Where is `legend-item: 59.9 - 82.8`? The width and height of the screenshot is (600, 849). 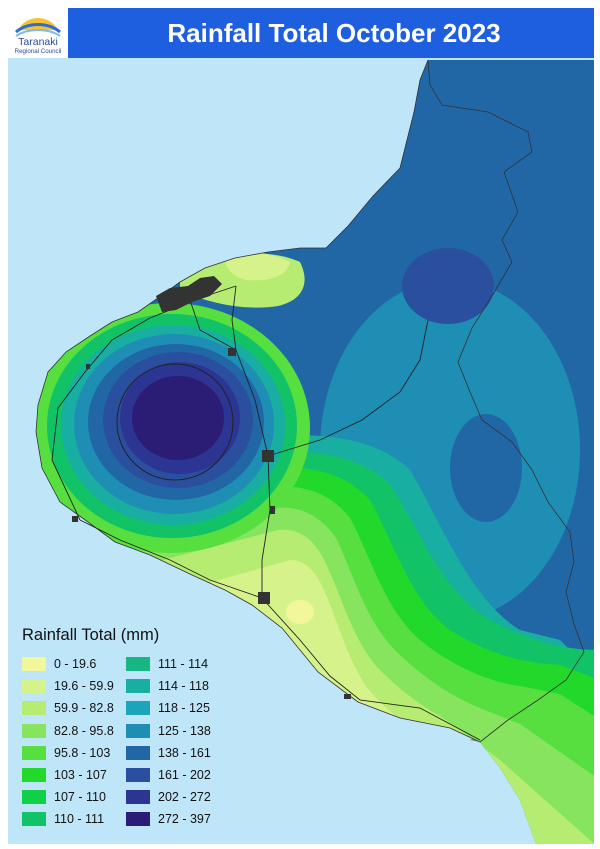 legend-item: 59.9 - 82.8 is located at coordinates (74, 708).